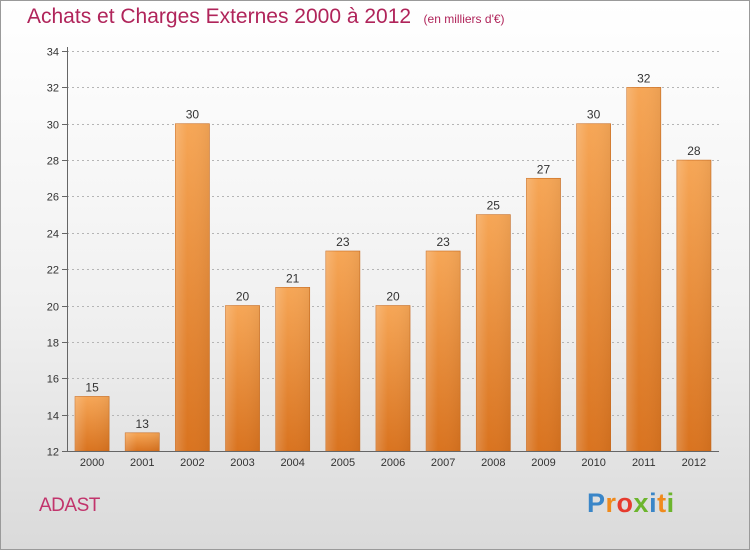 The width and height of the screenshot is (750, 550). What do you see at coordinates (53, 53) in the screenshot?
I see `y-tick-label: 34` at bounding box center [53, 53].